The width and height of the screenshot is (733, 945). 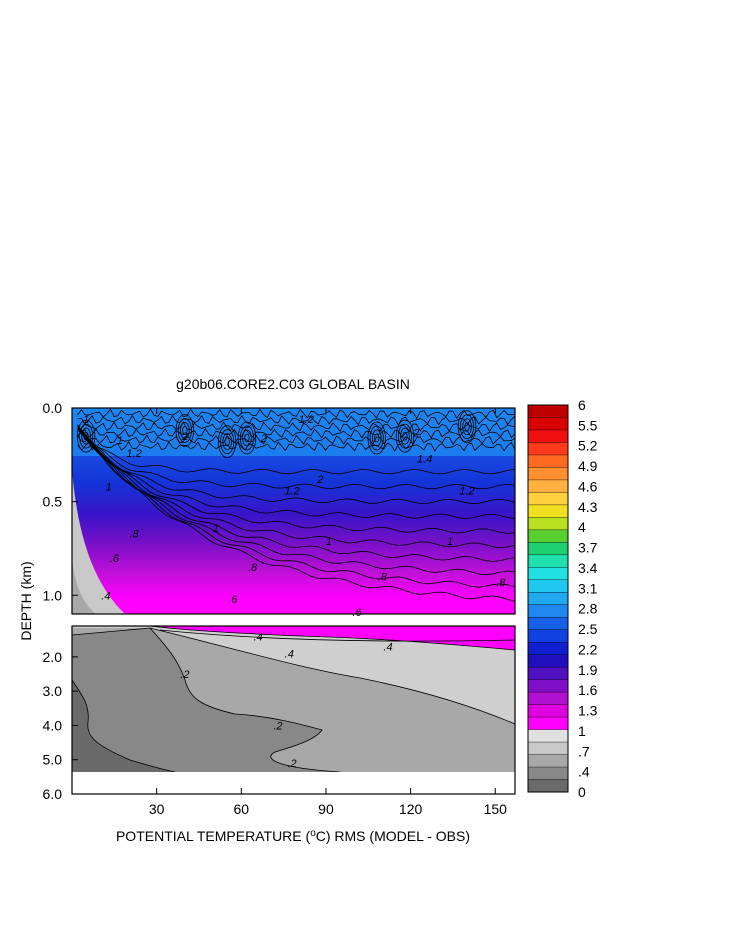 What do you see at coordinates (588, 588) in the screenshot?
I see `colorbar-label: 3.1` at bounding box center [588, 588].